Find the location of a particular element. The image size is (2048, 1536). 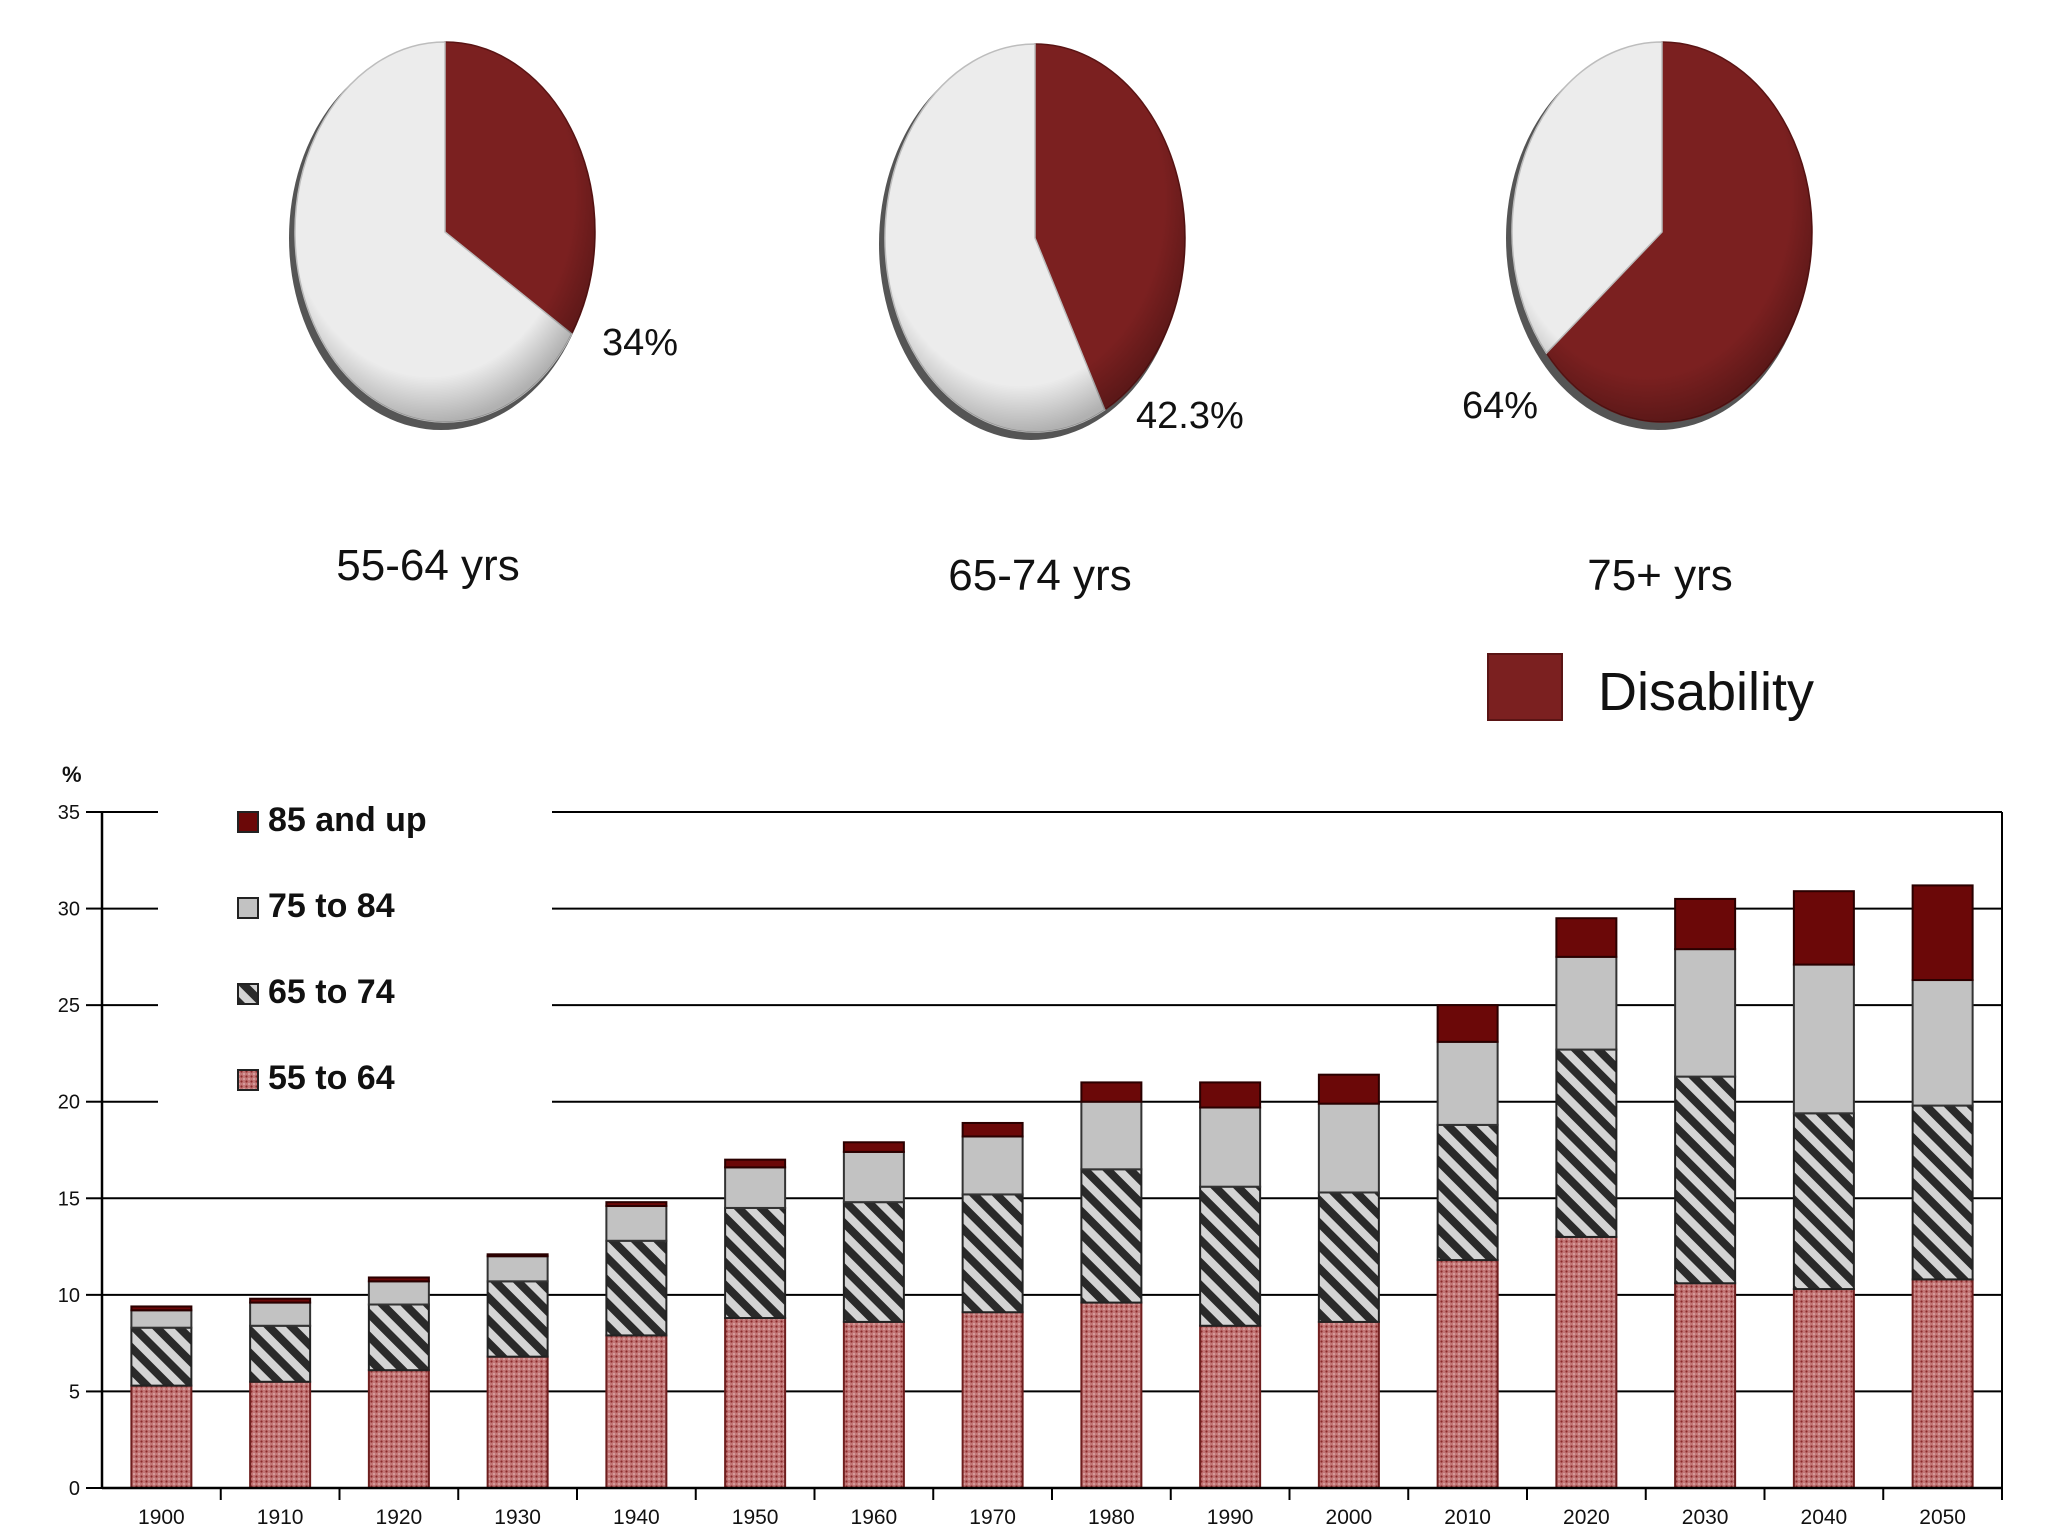

legend-label-55-to-64: 55 to 64 is located at coordinates (331, 1078).